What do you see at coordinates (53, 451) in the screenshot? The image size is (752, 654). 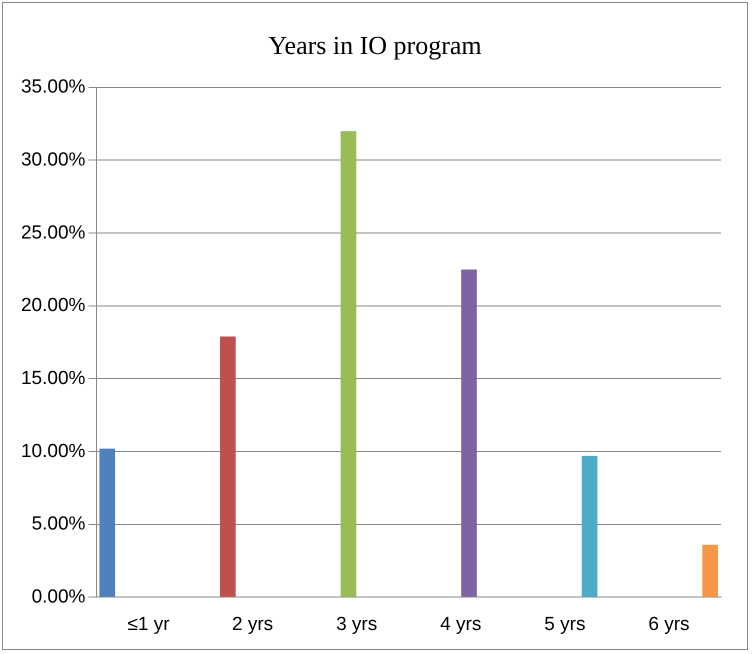 I see `y-tick-label: 10.00%` at bounding box center [53, 451].